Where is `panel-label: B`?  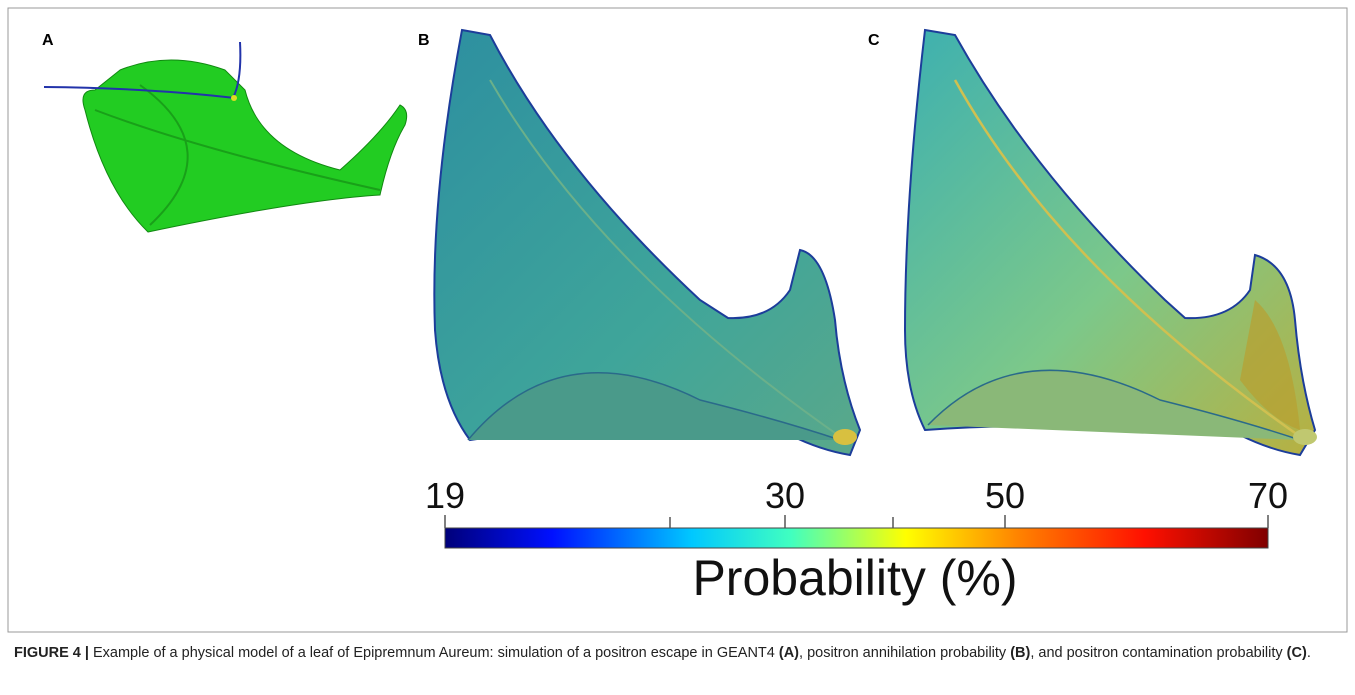
panel-label: B is located at coordinates (424, 40).